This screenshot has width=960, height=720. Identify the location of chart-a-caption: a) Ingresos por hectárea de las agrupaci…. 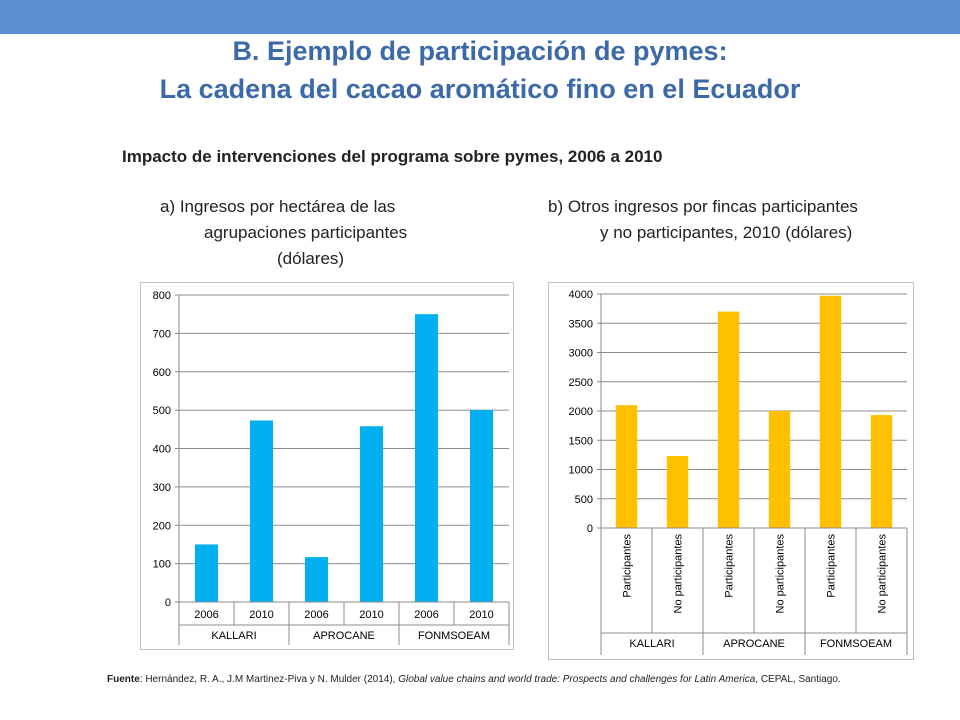
(283, 233).